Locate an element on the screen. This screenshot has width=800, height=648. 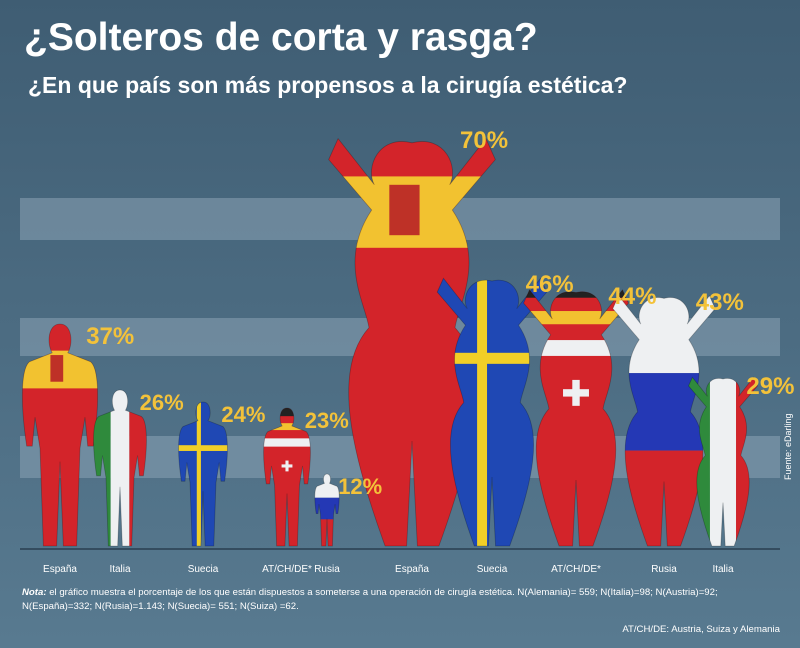
source-label: Fuente: eDarling is located at coordinates (788, 446).